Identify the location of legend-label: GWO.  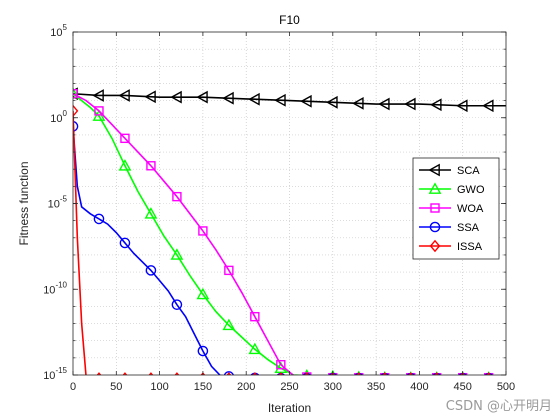
(471, 190).